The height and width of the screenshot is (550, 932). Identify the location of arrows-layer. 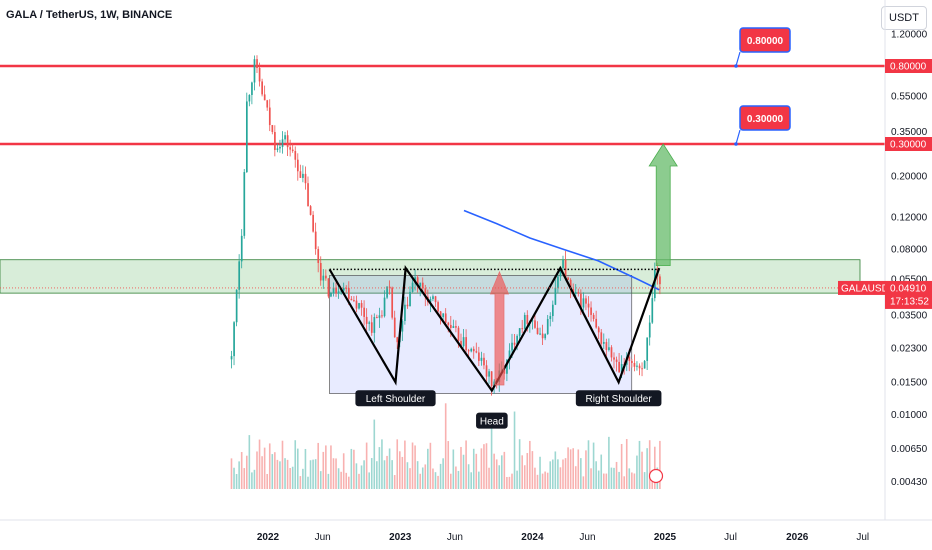
(583, 264).